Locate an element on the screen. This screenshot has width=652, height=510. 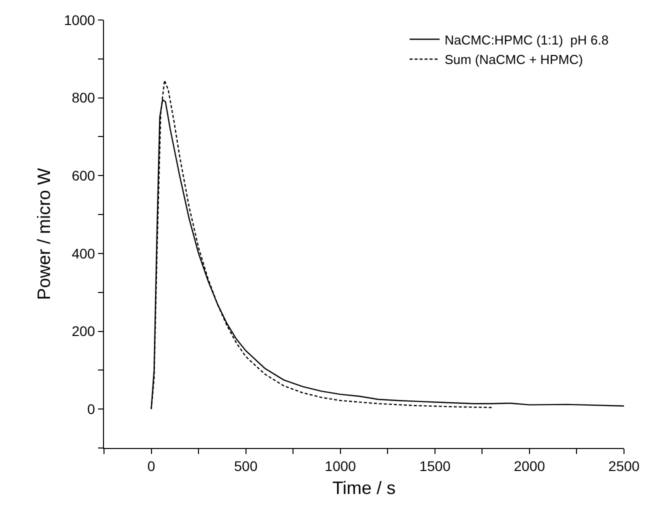
x-tick-label: 2500 is located at coordinates (624, 466).